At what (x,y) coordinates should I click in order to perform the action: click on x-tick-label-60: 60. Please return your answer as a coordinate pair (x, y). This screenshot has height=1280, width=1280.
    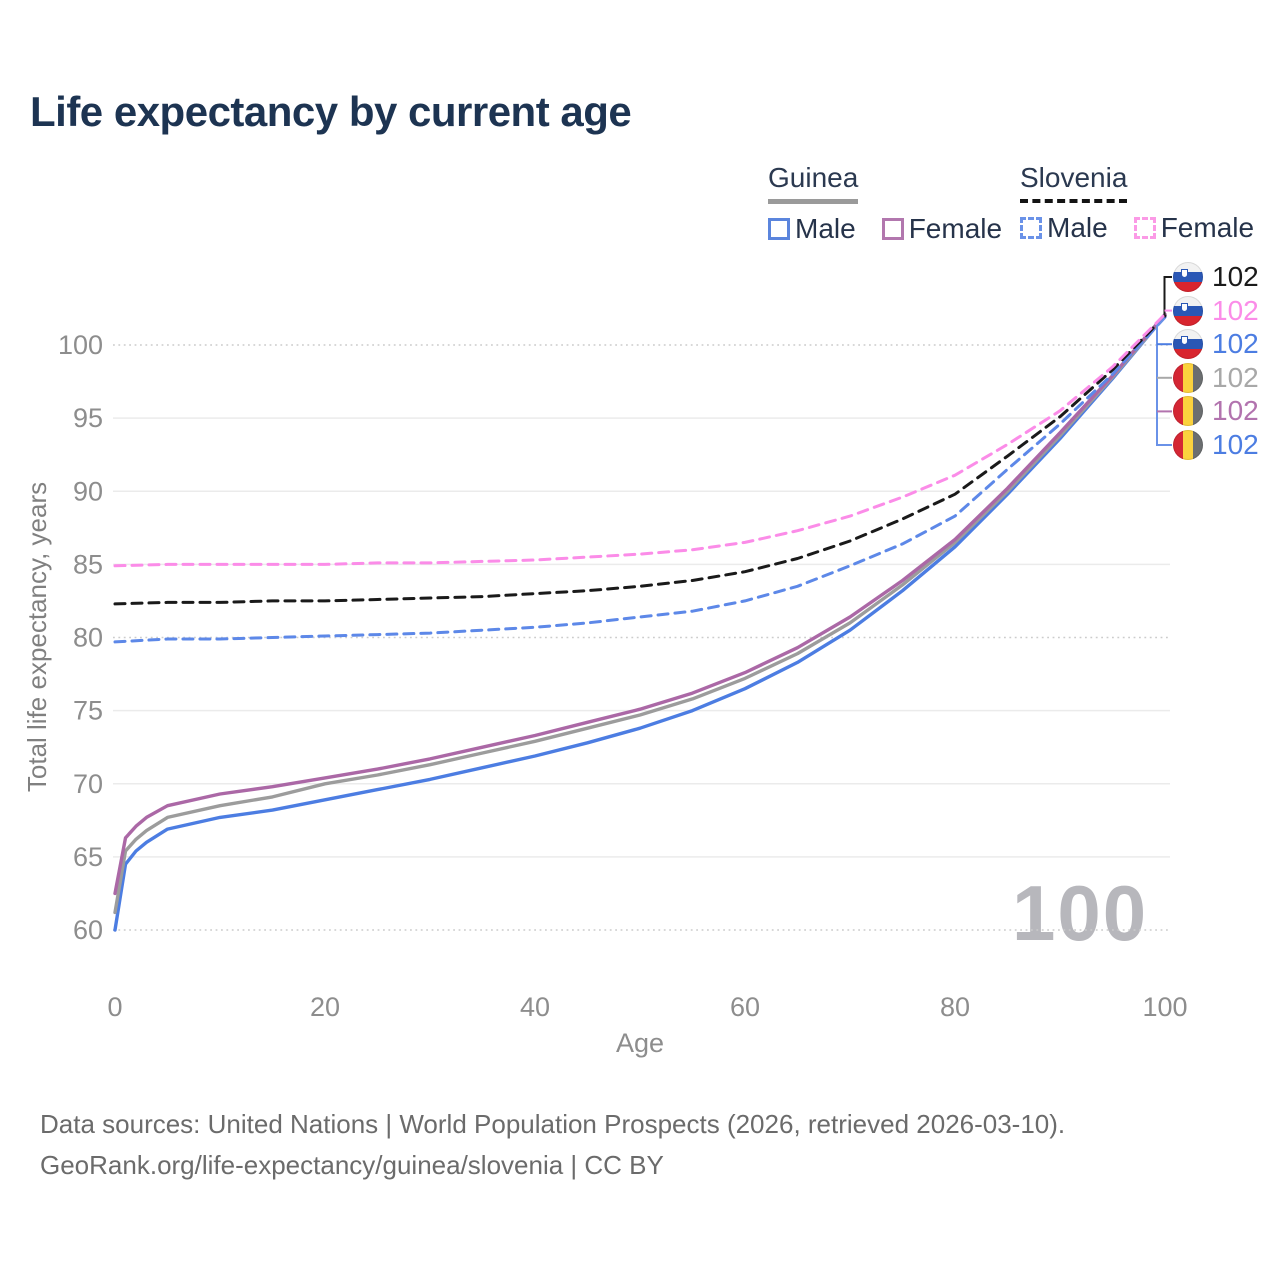
    Looking at the image, I should click on (745, 1007).